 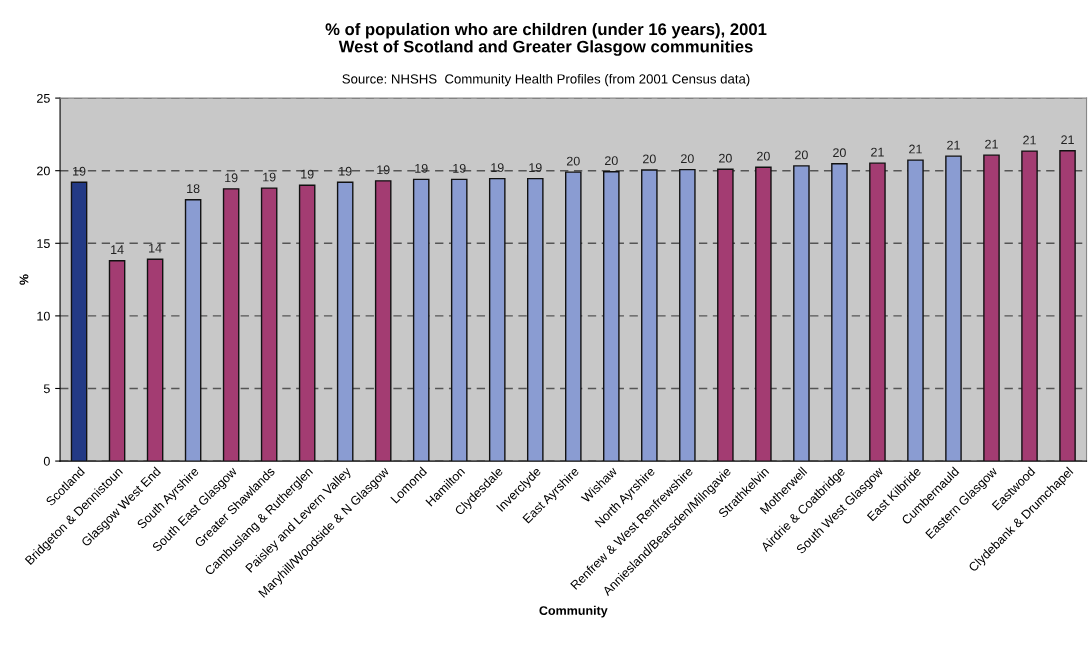 What do you see at coordinates (43, 171) in the screenshot?
I see `y-tick-label: 20` at bounding box center [43, 171].